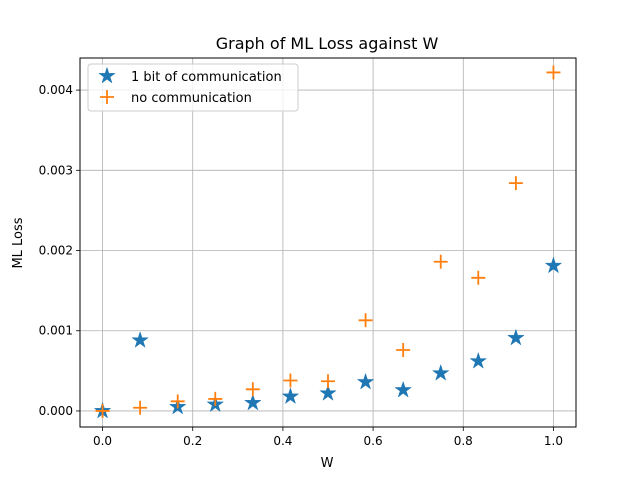 The height and width of the screenshot is (480, 640). I want to click on y-tick-label: 0.003, so click(56, 170).